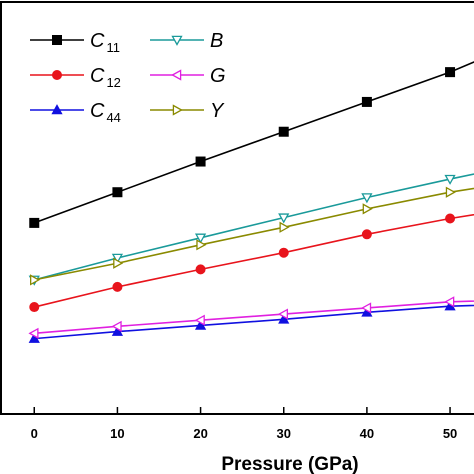 This screenshot has height=474, width=474. What do you see at coordinates (188, 76) in the screenshot?
I see `legend-item-G: G` at bounding box center [188, 76].